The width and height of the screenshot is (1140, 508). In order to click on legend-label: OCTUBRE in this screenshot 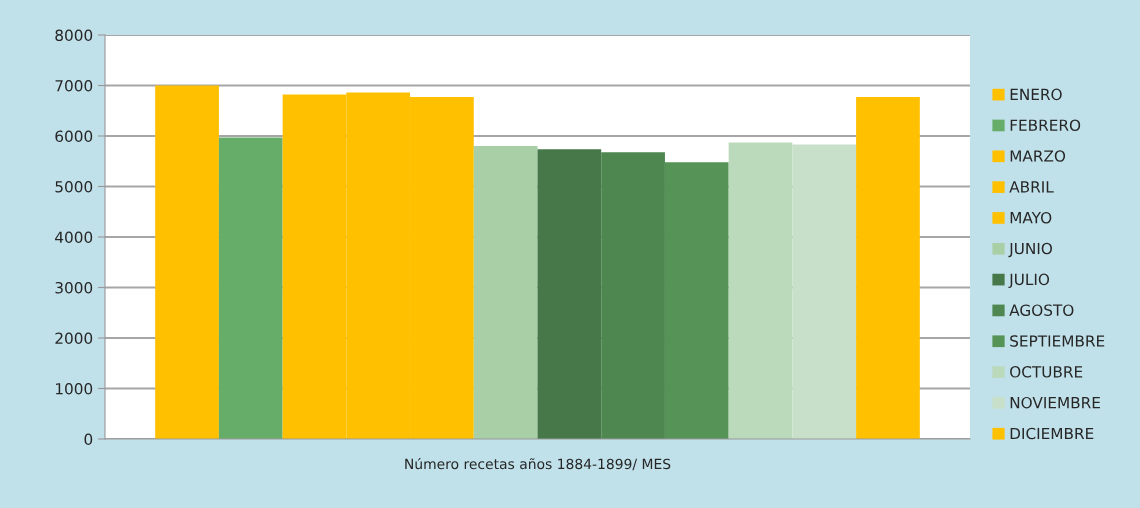, I will do `click(1046, 372)`.